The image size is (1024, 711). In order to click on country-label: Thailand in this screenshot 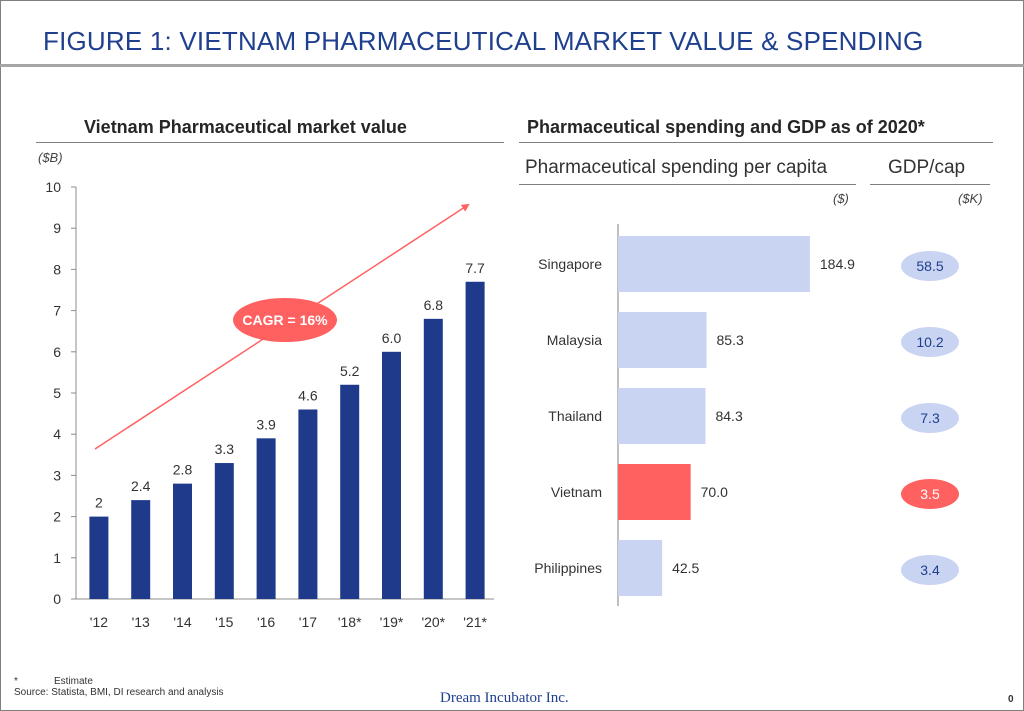, I will do `click(575, 416)`.